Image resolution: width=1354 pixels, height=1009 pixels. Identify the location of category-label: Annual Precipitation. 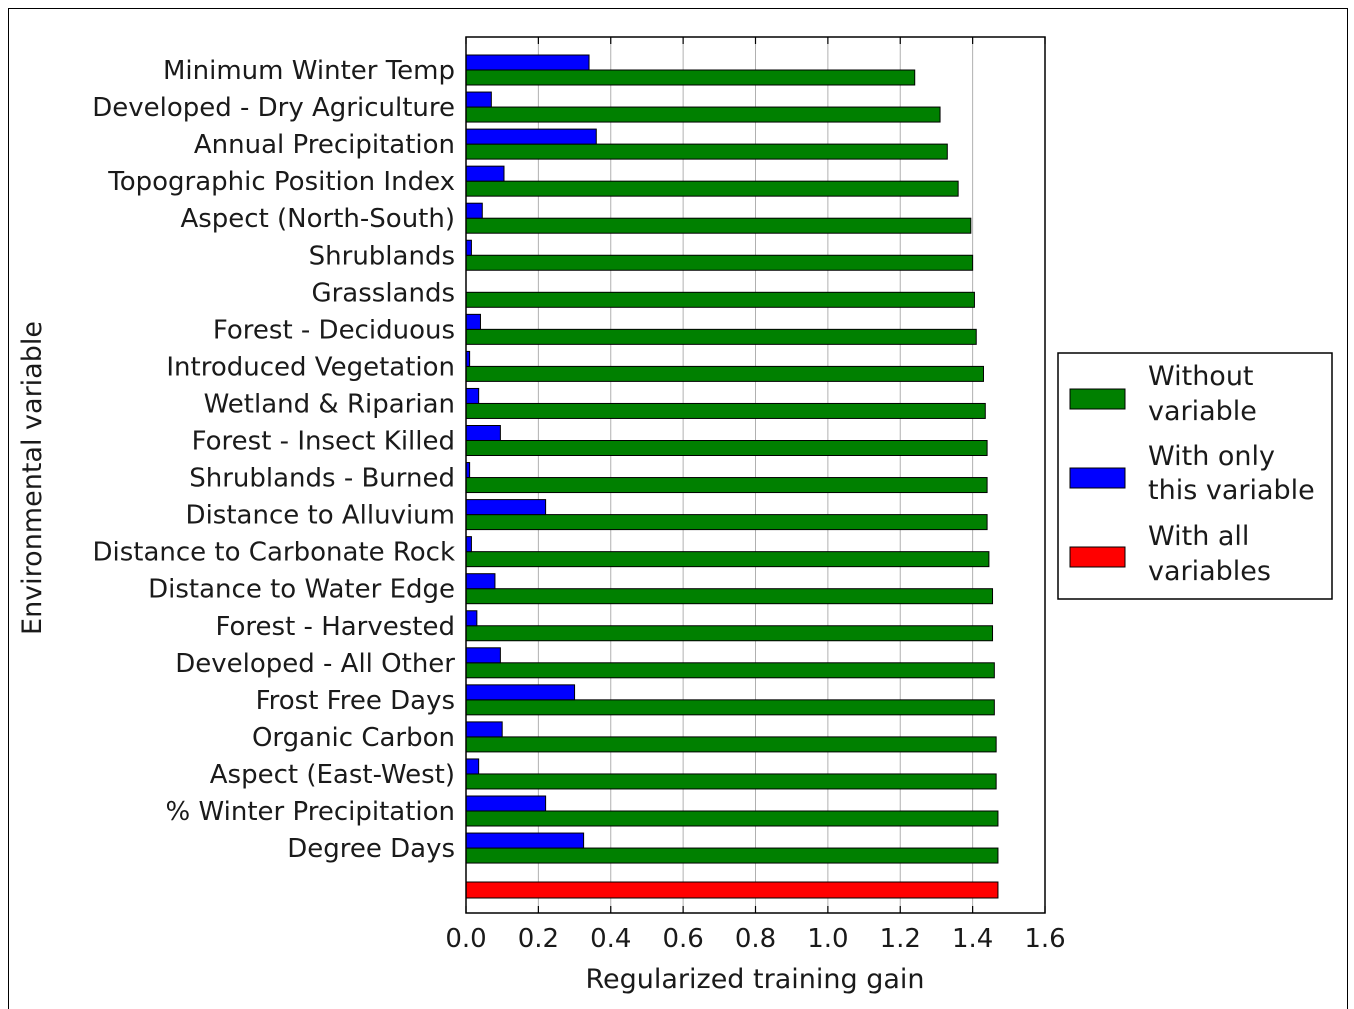
(324, 145).